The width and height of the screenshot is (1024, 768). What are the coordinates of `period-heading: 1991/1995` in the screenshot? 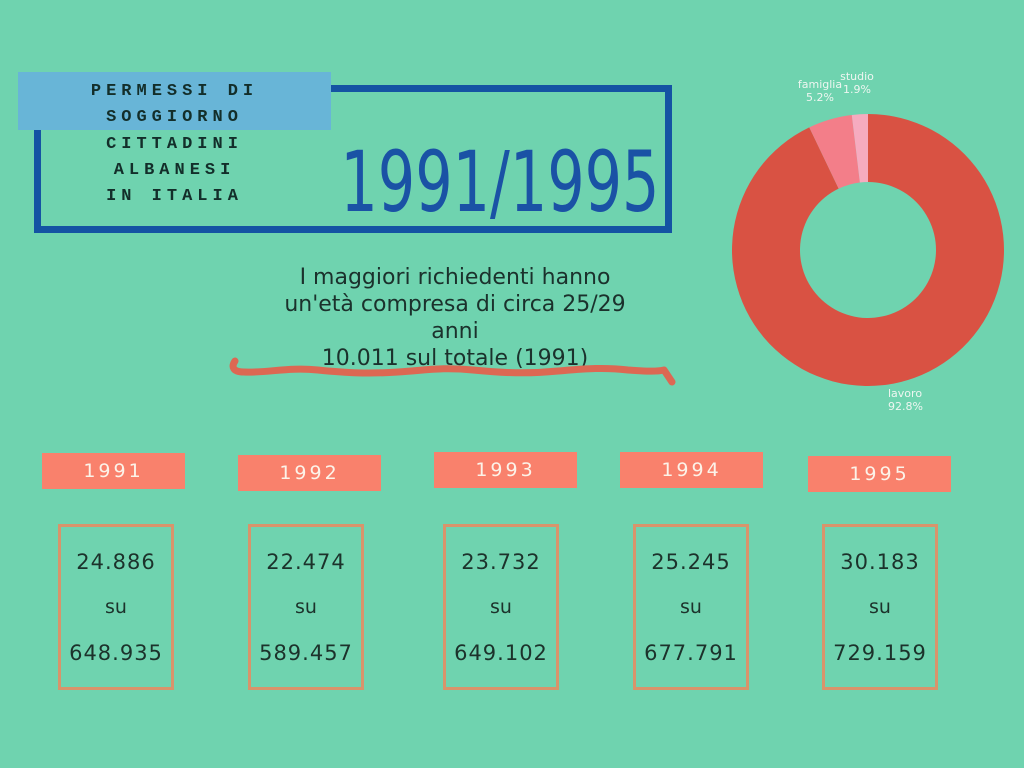 It's located at (500, 182).